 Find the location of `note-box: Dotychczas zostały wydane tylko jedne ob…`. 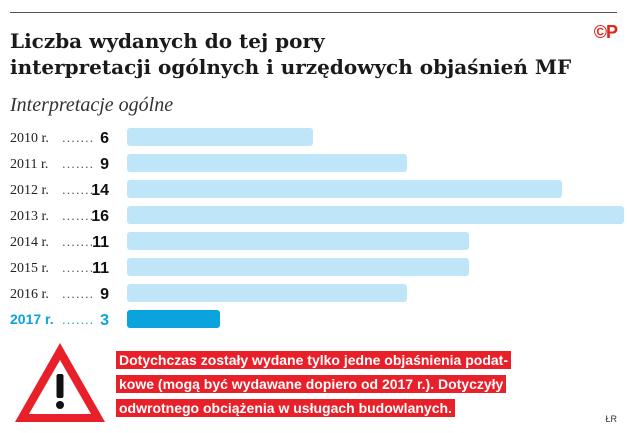

note-box: Dotychczas zostały wydane tylko jedne ob… is located at coordinates (365, 384).